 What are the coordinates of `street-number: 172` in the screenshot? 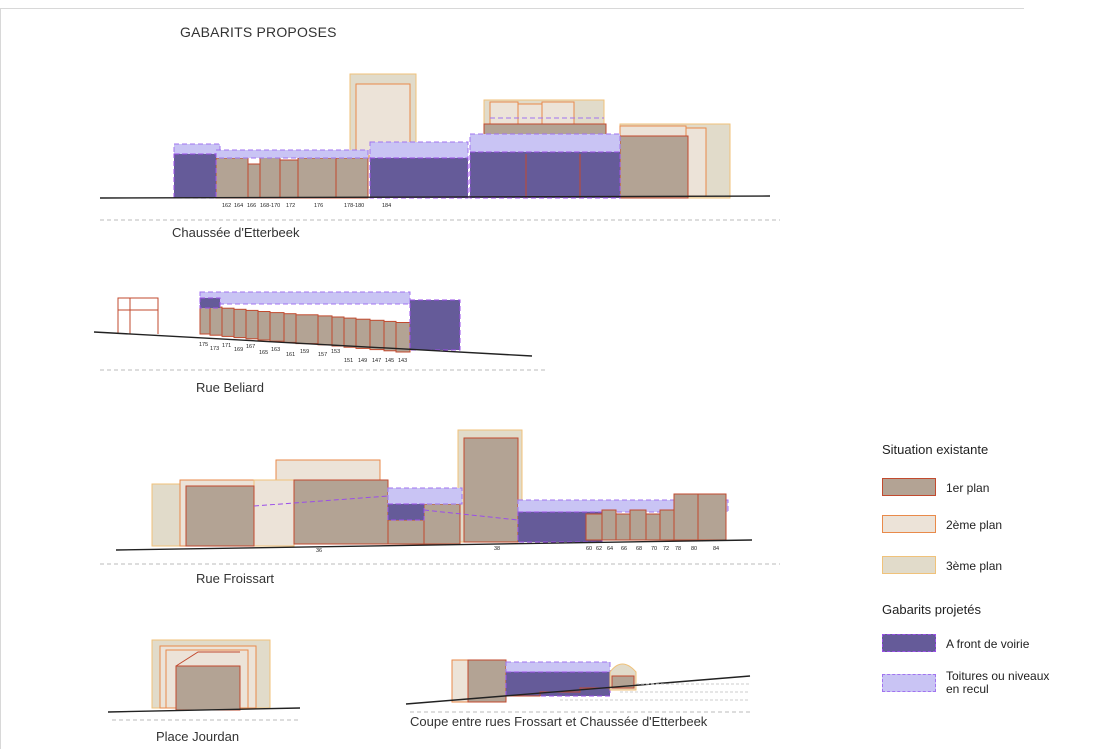 It's located at (290, 206).